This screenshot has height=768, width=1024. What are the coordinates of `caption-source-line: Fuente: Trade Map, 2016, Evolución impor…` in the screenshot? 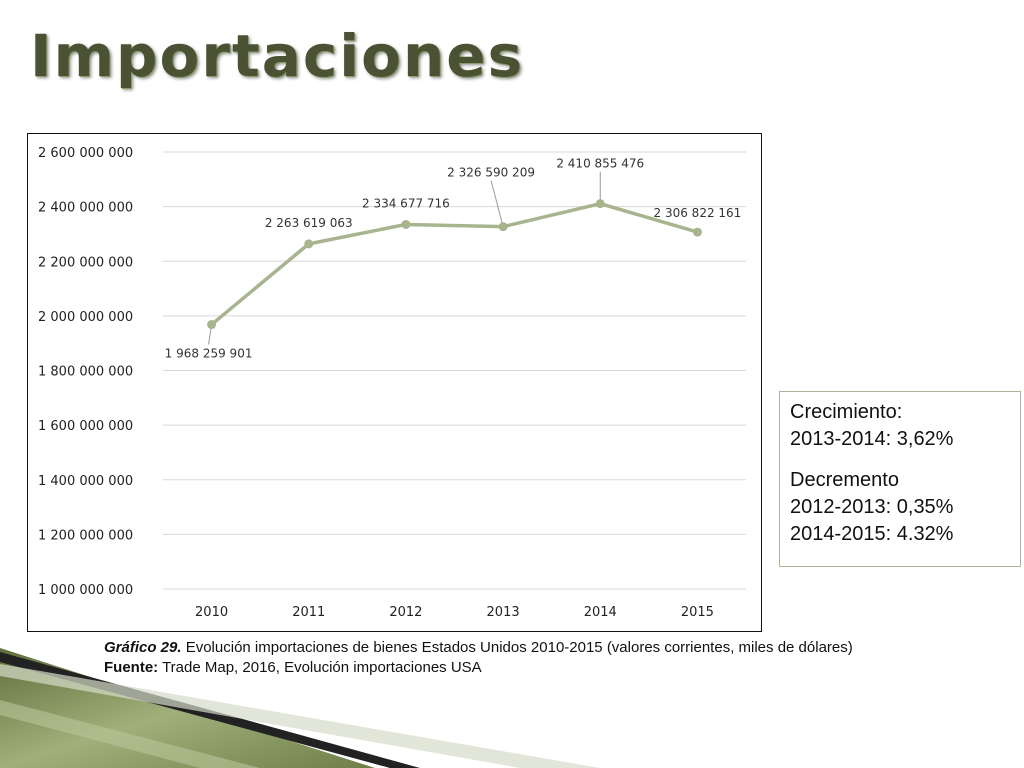 It's located at (478, 668).